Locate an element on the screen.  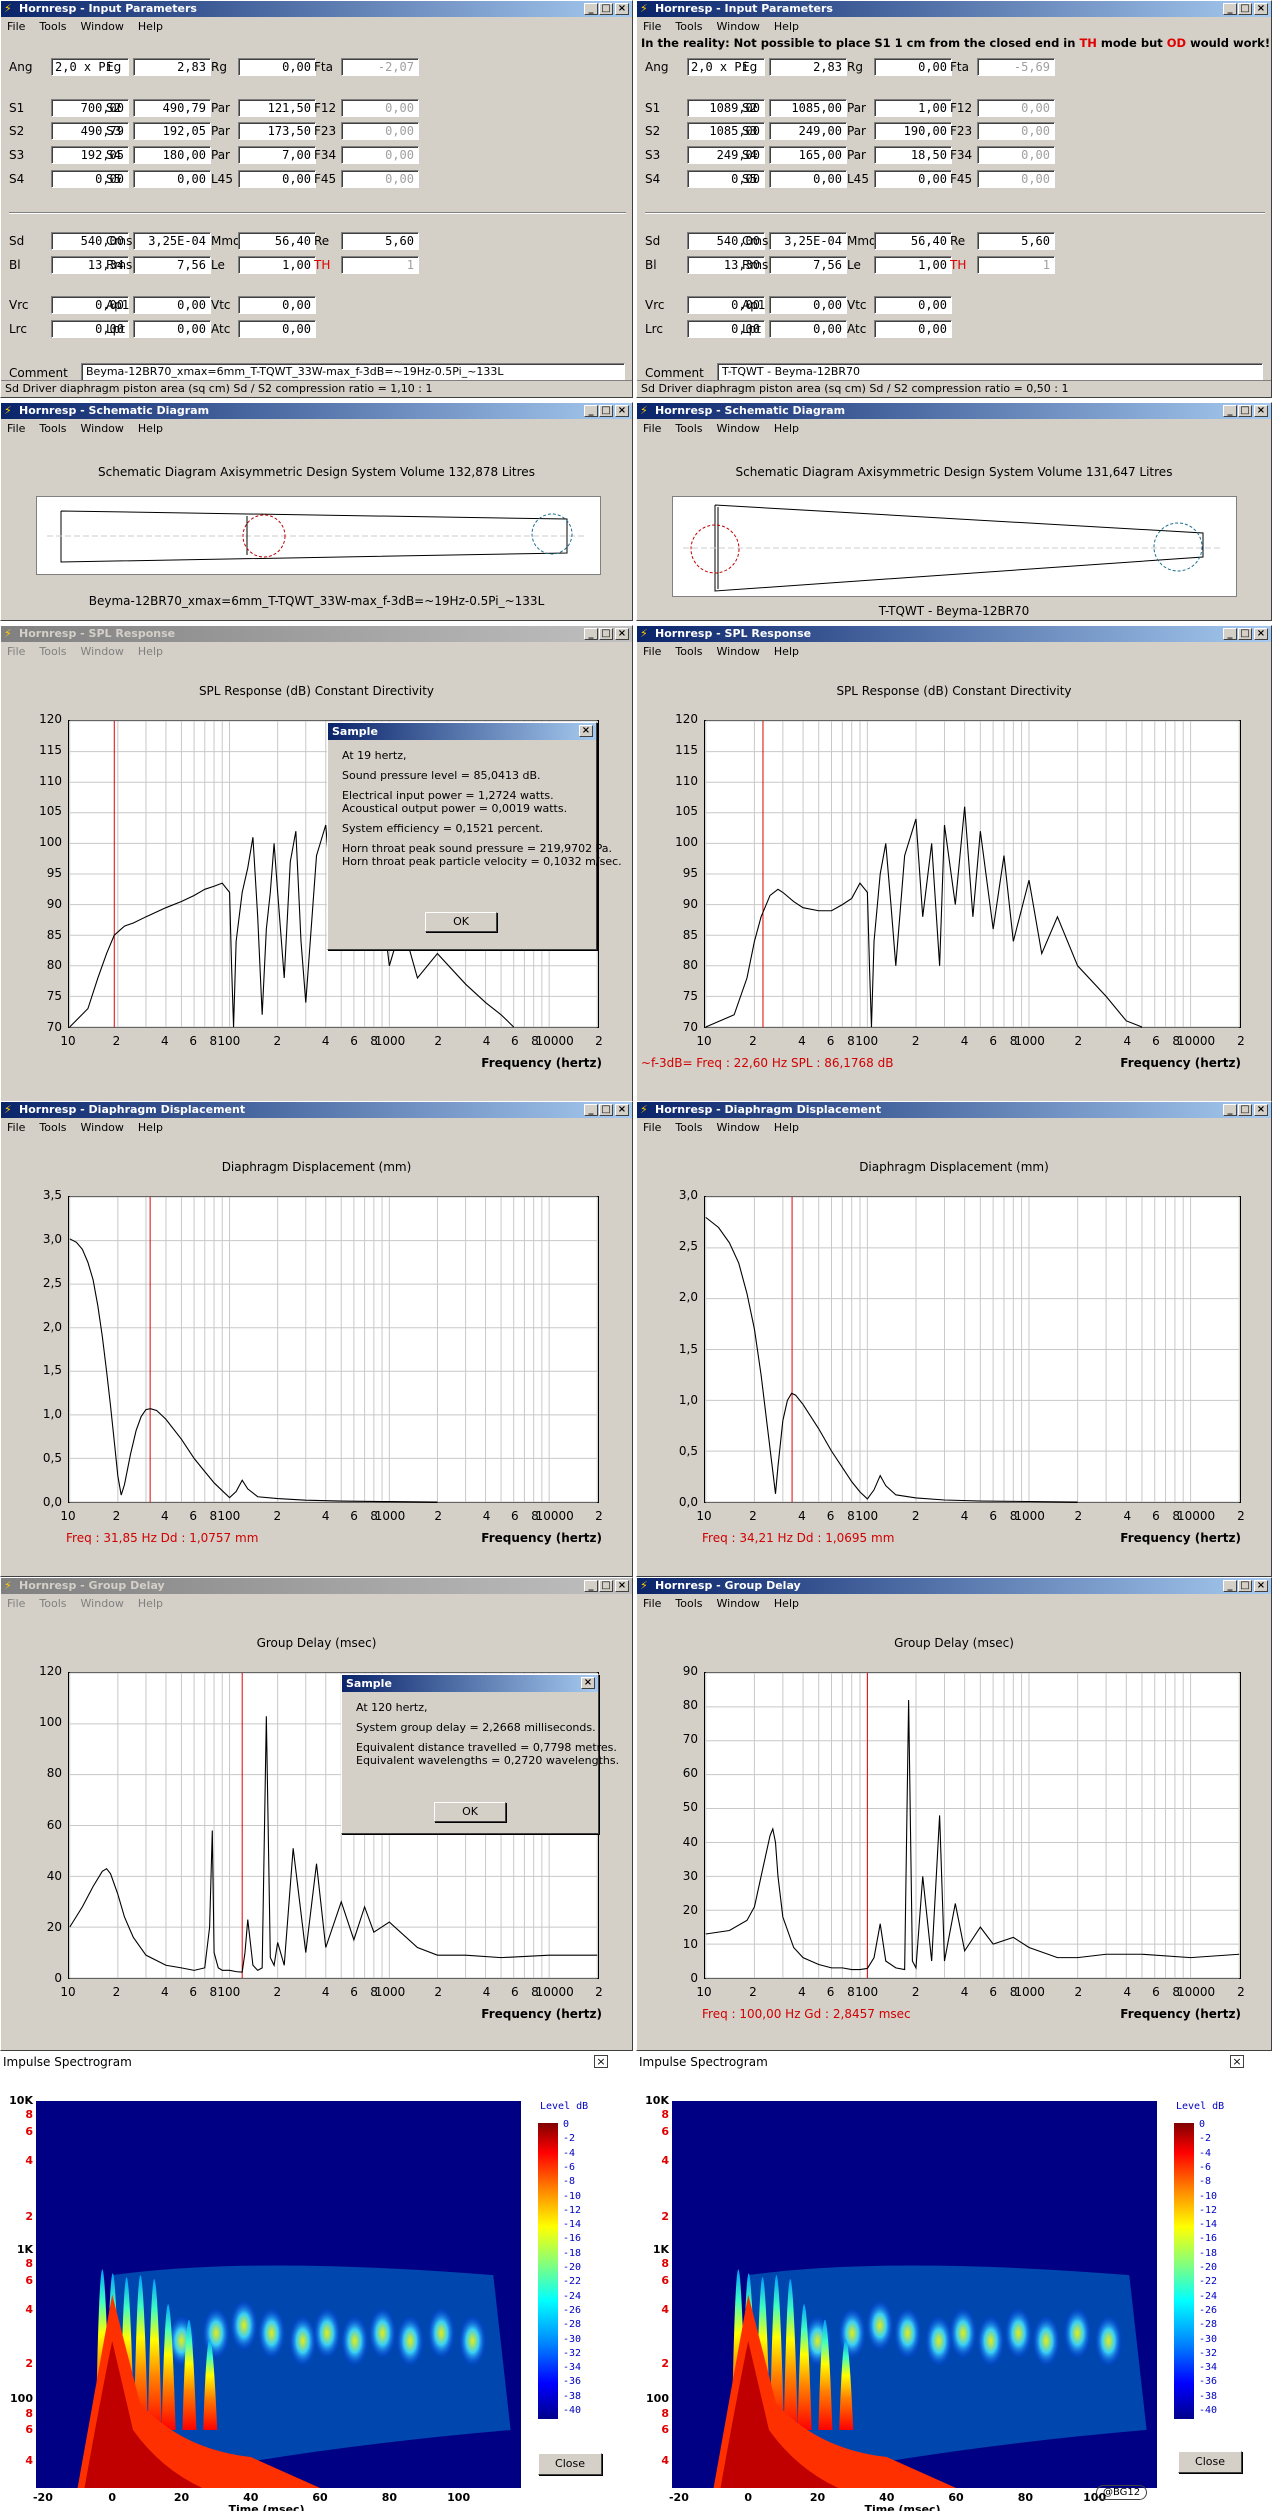
param-field: 1085,00 is located at coordinates (808, 108).